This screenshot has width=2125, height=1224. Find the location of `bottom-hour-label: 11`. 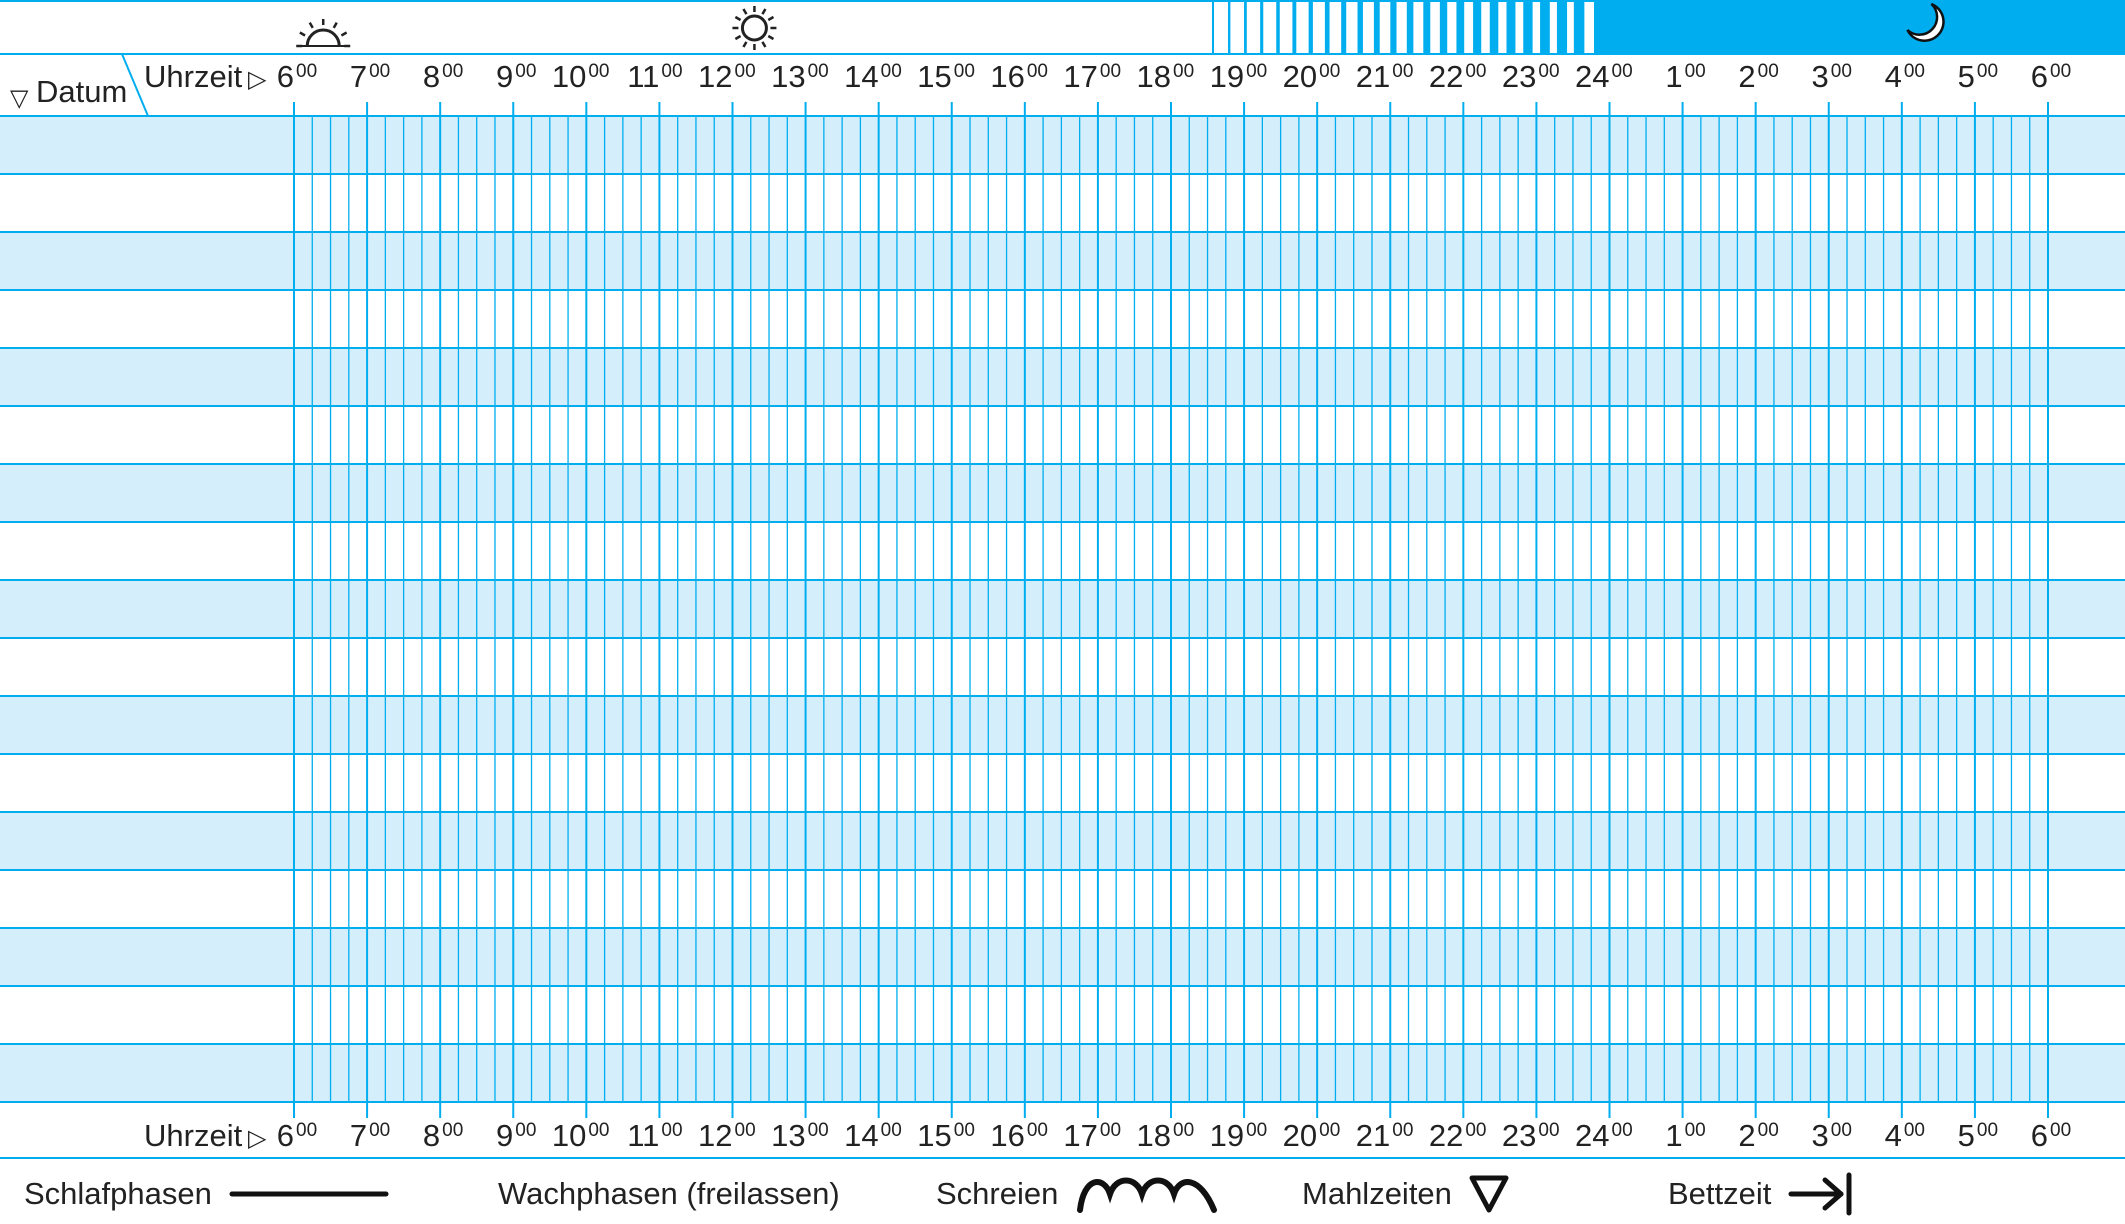

bottom-hour-label: 11 is located at coordinates (643, 1135).